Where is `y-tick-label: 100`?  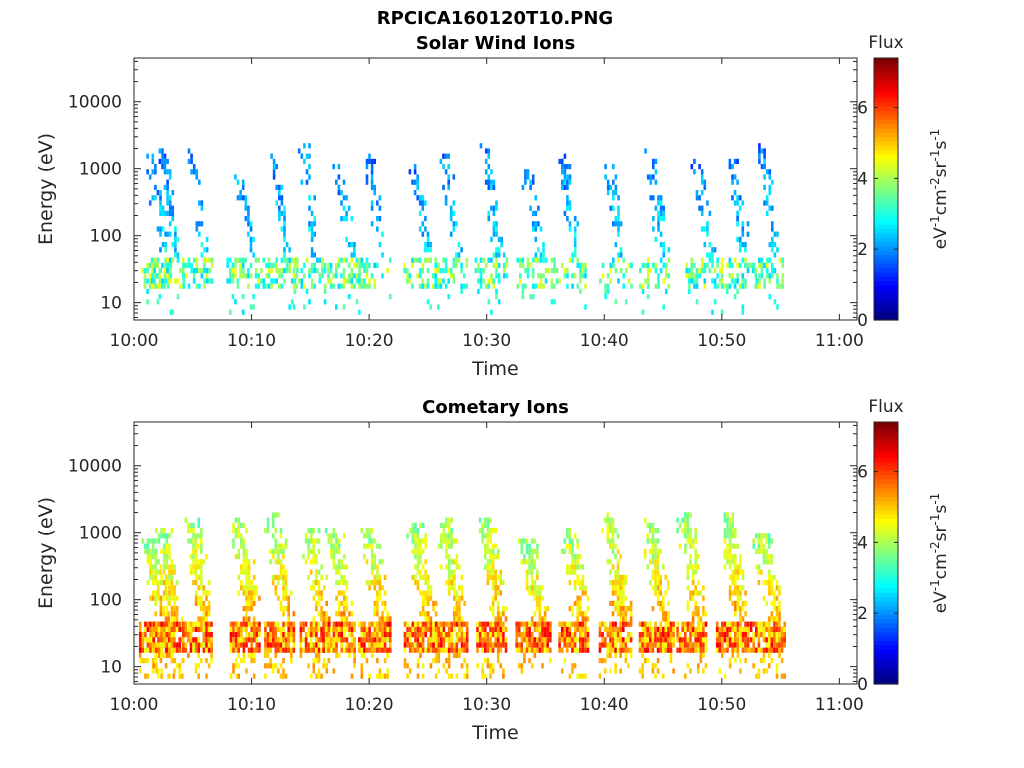 y-tick-label: 100 is located at coordinates (106, 237).